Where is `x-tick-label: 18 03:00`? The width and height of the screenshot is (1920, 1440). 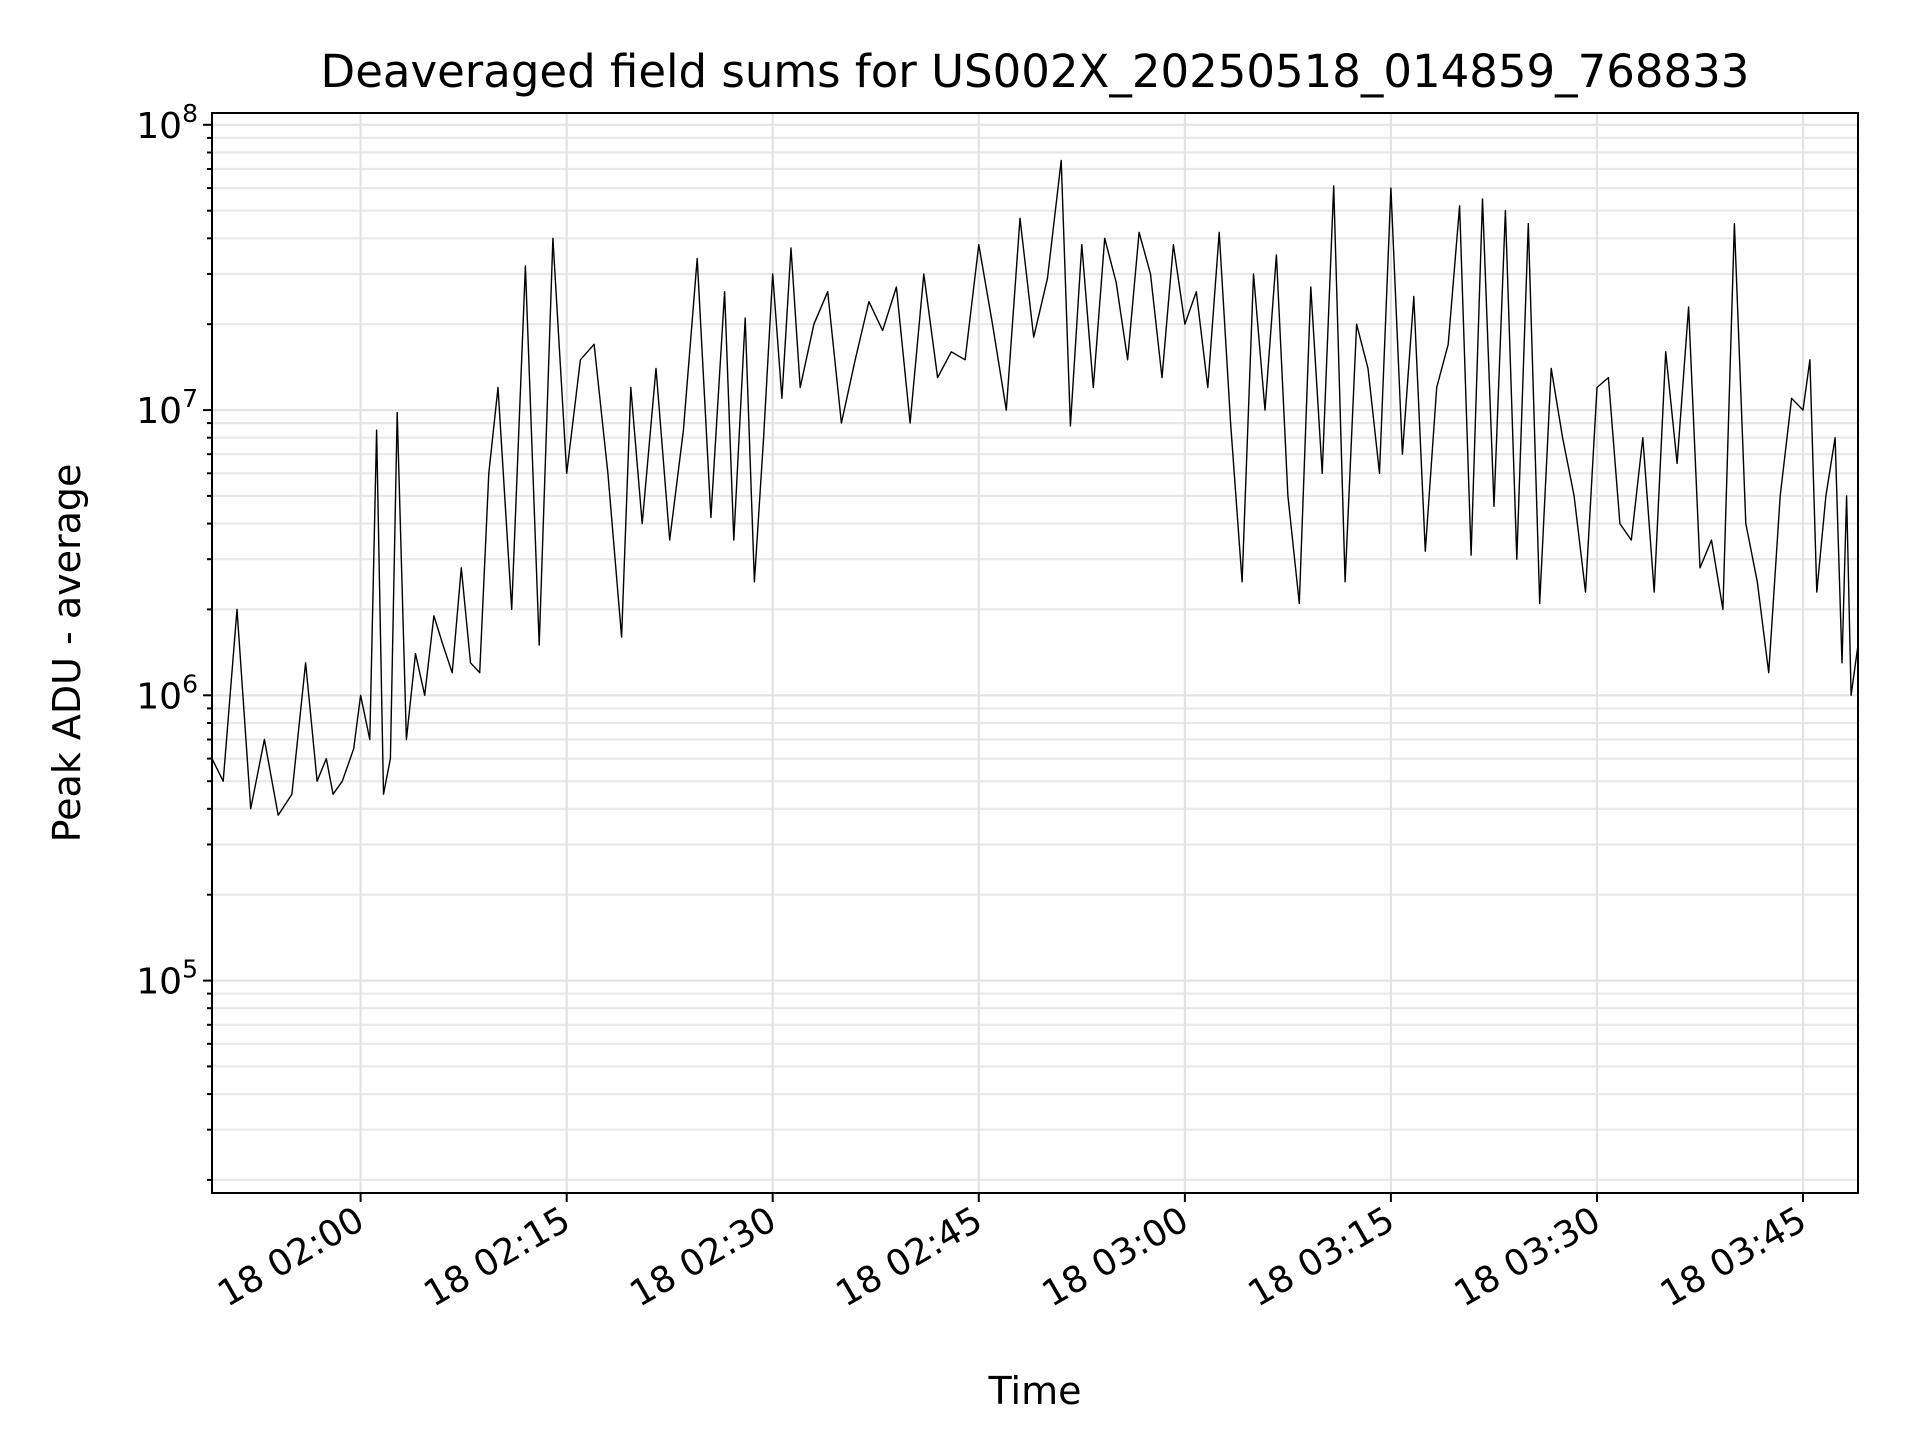
x-tick-label: 18 03:00 is located at coordinates (1115, 1257).